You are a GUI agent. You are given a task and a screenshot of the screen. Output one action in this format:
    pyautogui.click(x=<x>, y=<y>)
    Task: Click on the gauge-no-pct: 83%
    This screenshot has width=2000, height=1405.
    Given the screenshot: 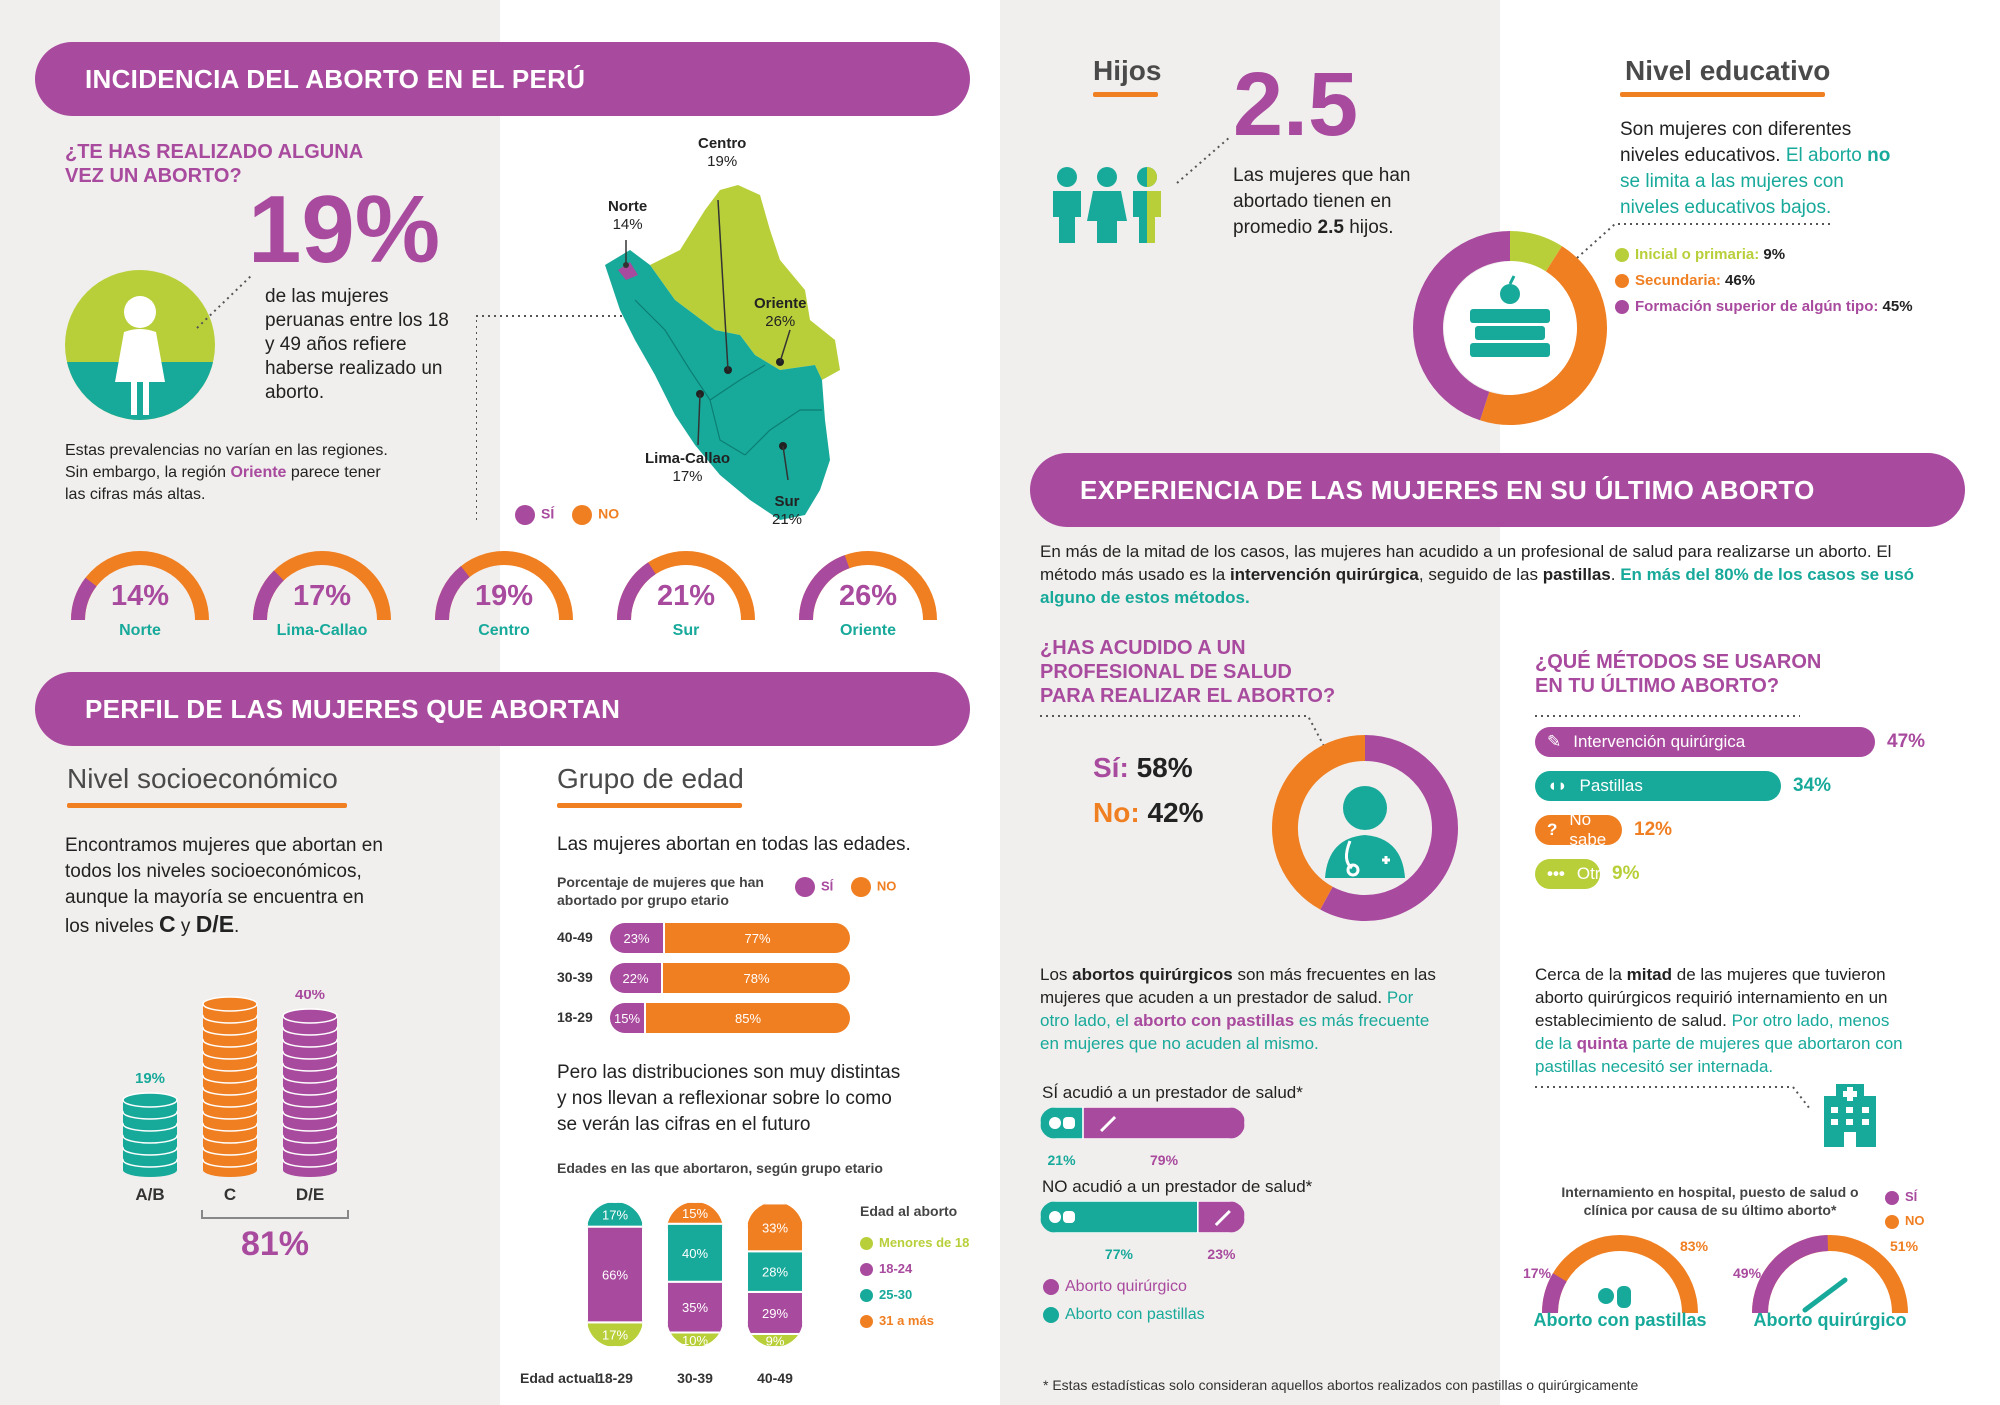 What is the action you would take?
    pyautogui.click(x=1694, y=1246)
    